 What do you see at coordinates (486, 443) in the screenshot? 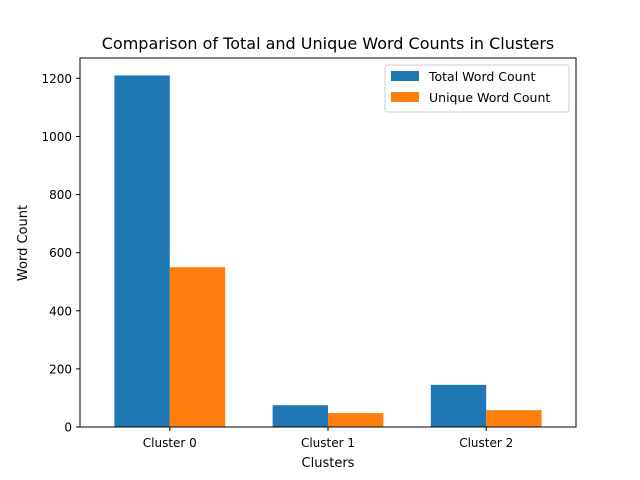
I see `x-tick-label: Cluster 2` at bounding box center [486, 443].